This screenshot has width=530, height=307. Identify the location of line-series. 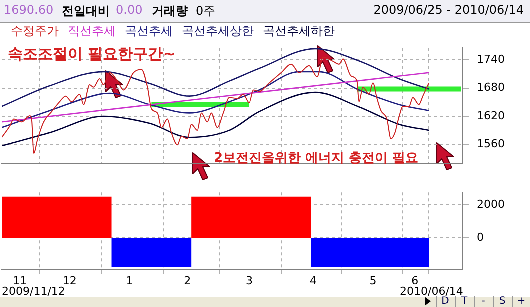
(216, 119).